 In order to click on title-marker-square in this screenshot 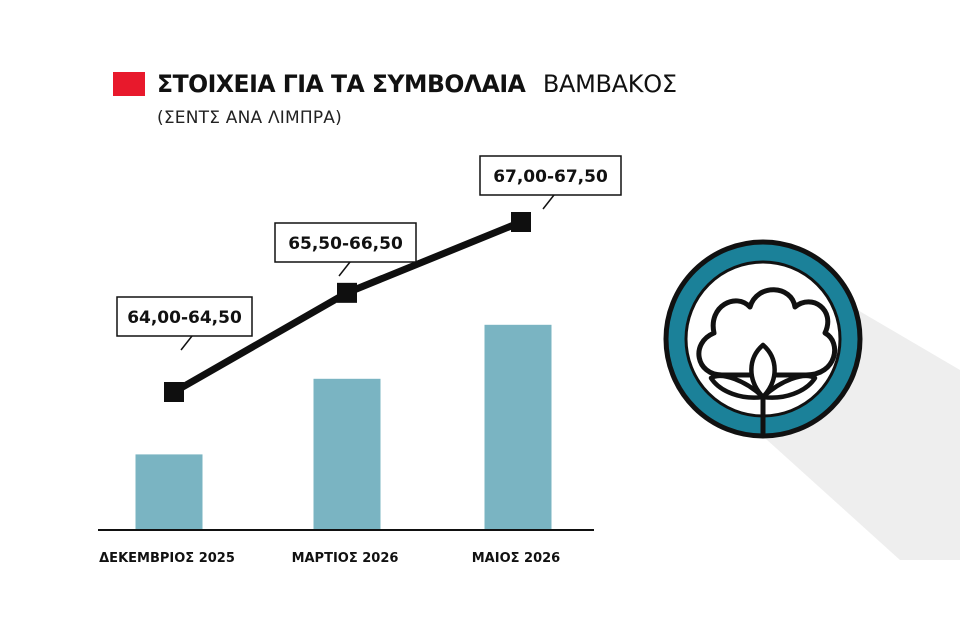, I will do `click(129, 84)`.